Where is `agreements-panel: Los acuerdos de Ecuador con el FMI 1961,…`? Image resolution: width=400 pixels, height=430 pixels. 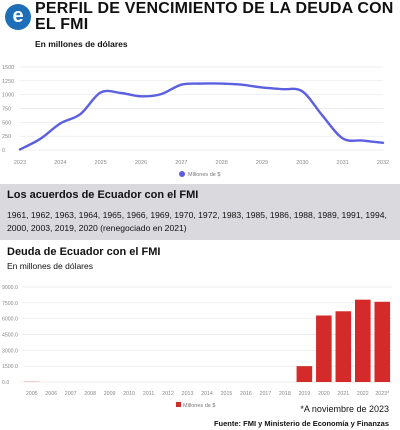 agreements-panel: Los acuerdos de Ecuador con el FMI 1961,… is located at coordinates (200, 212).